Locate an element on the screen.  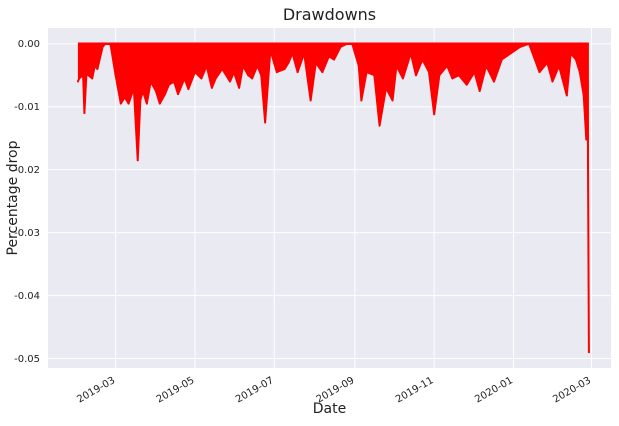
y-axis-title: Percentage drop is located at coordinates (13, 197).